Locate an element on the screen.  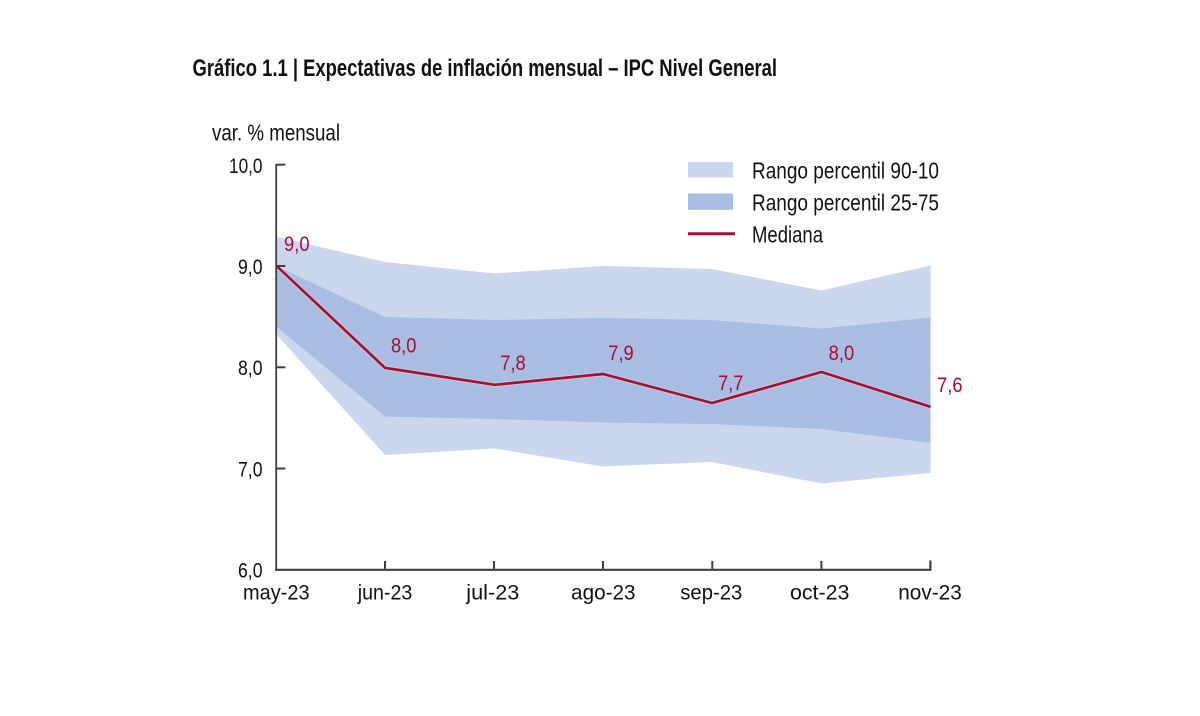
svg-text: jul-23 is located at coordinates (492, 593).